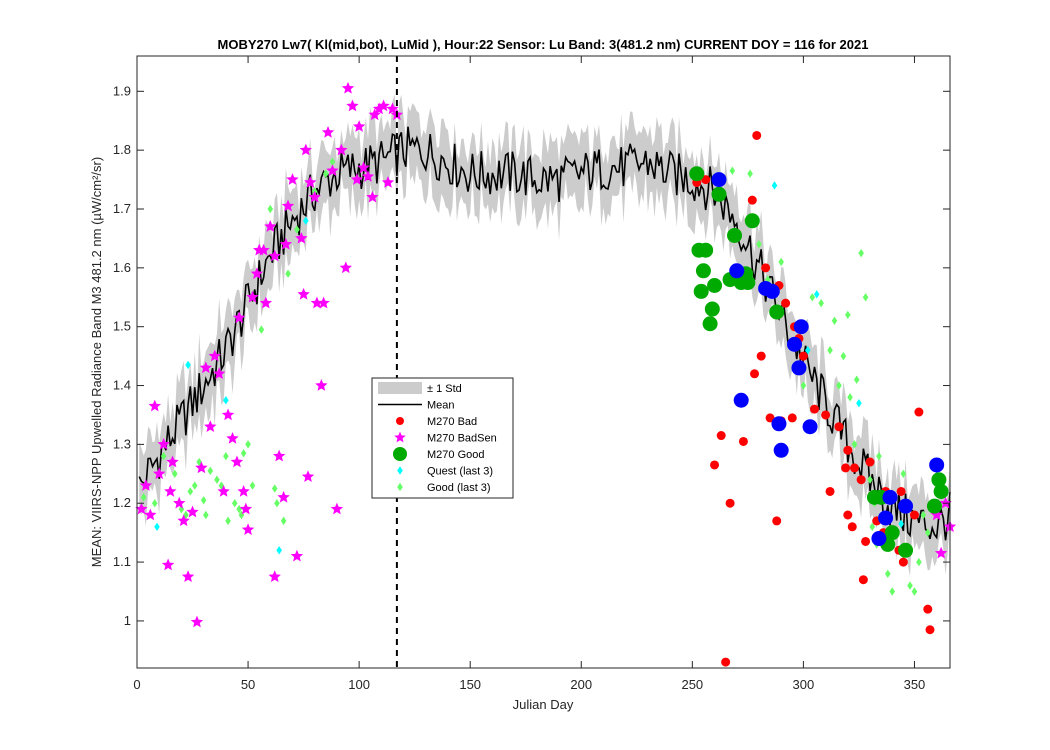 The height and width of the screenshot is (750, 1050). I want to click on x-tick-label: 100, so click(359, 684).